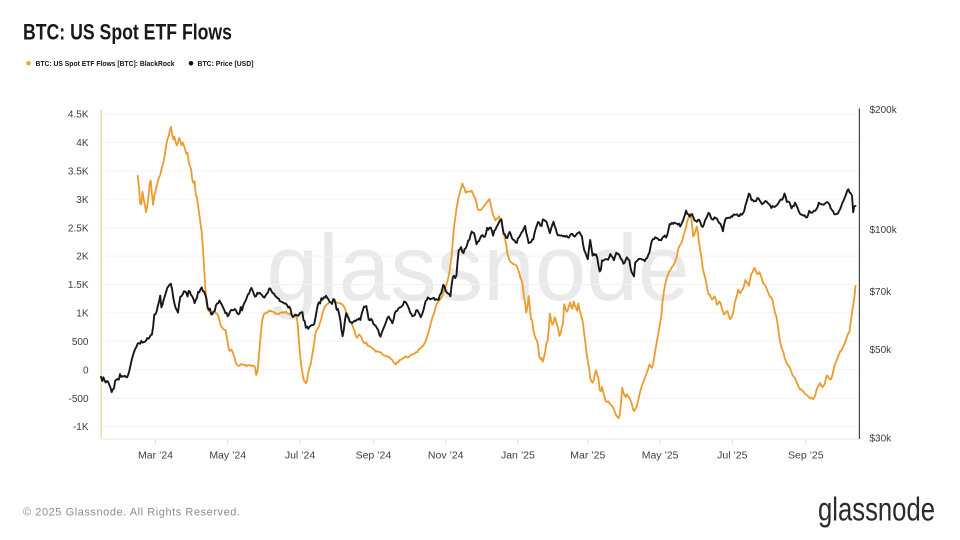 This screenshot has width=960, height=540. Describe the element at coordinates (82, 200) in the screenshot. I see `svg-text: 3K` at that location.